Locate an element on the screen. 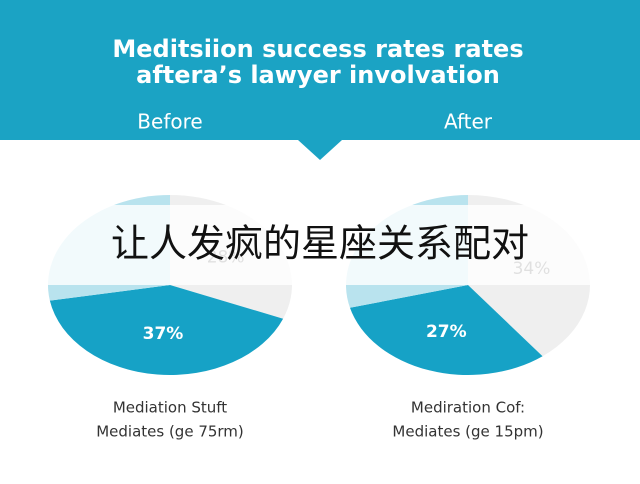  caption-line: Mediates (ge 75rm) is located at coordinates (170, 432).